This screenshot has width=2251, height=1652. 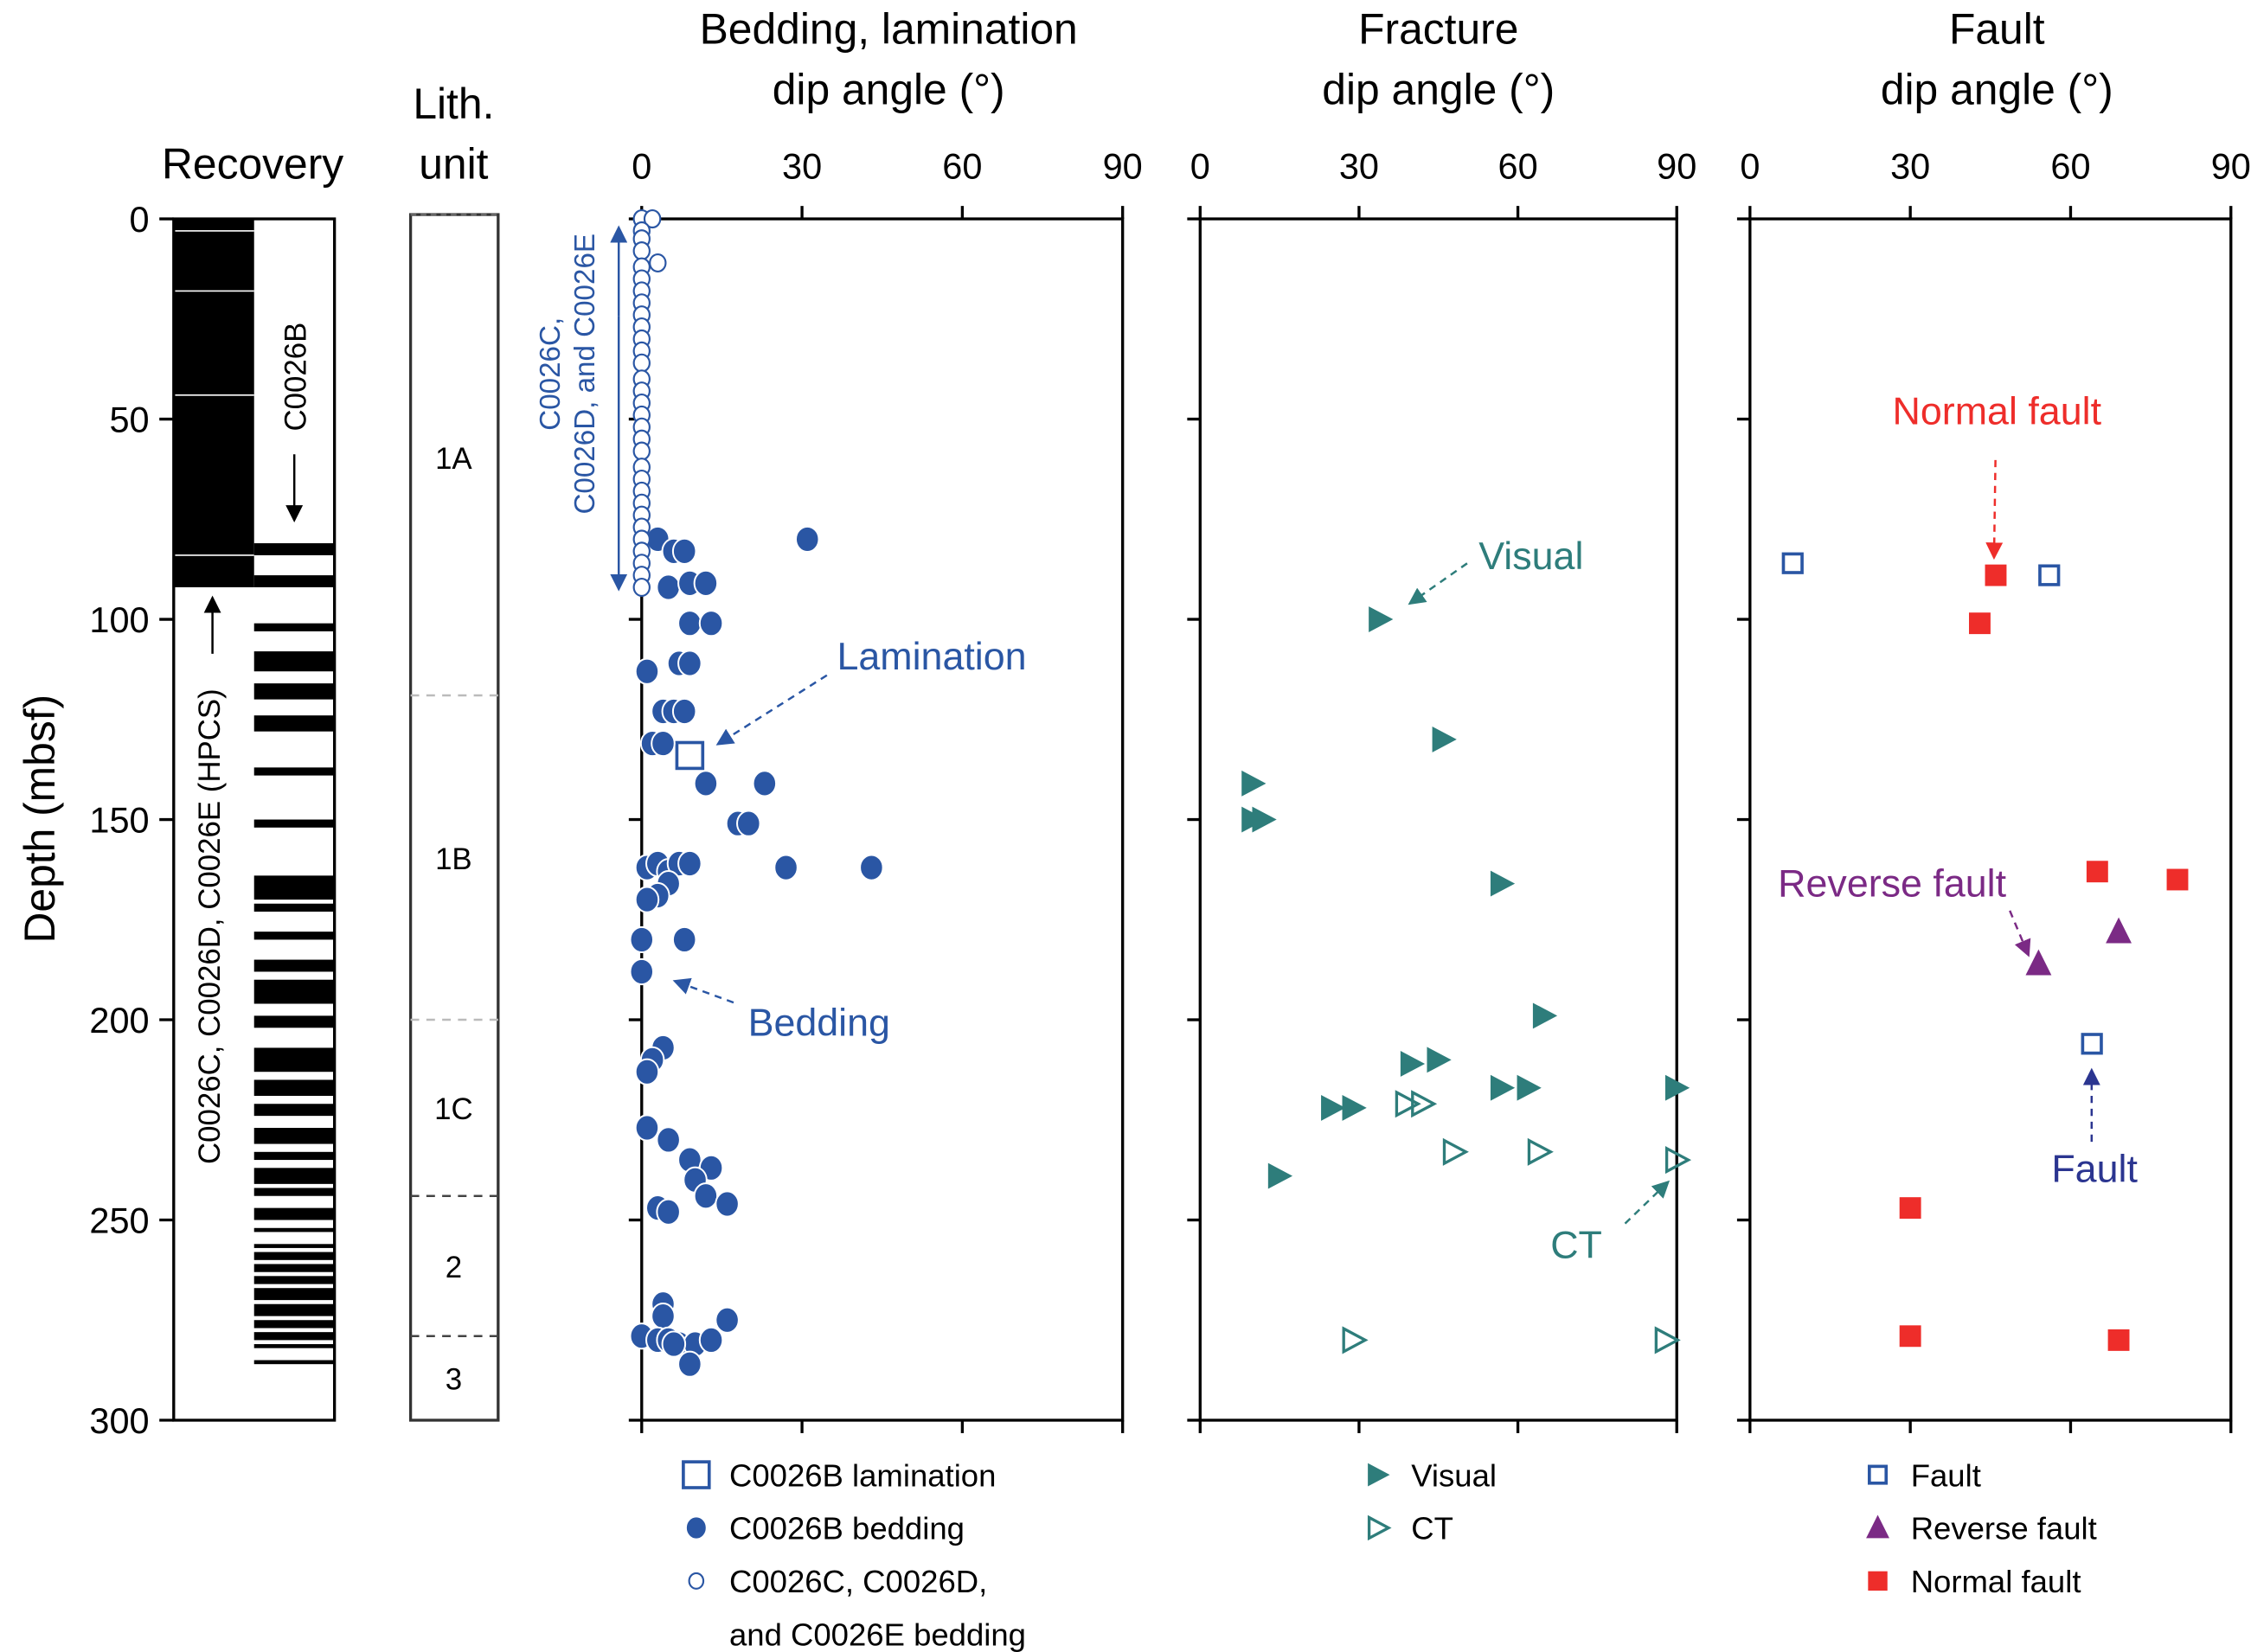 What do you see at coordinates (877, 1634) in the screenshot?
I see `hpcs-legend-cont-label: and C0026E bedding` at bounding box center [877, 1634].